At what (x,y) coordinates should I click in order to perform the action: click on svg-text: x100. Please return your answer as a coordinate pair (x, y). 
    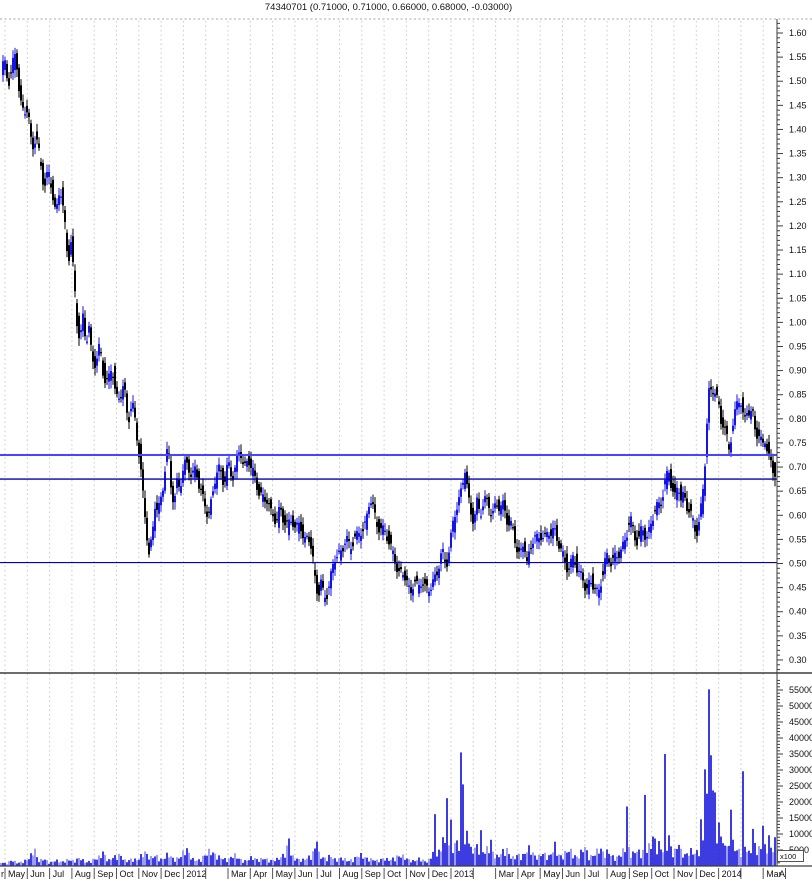
    Looking at the image, I should click on (788, 856).